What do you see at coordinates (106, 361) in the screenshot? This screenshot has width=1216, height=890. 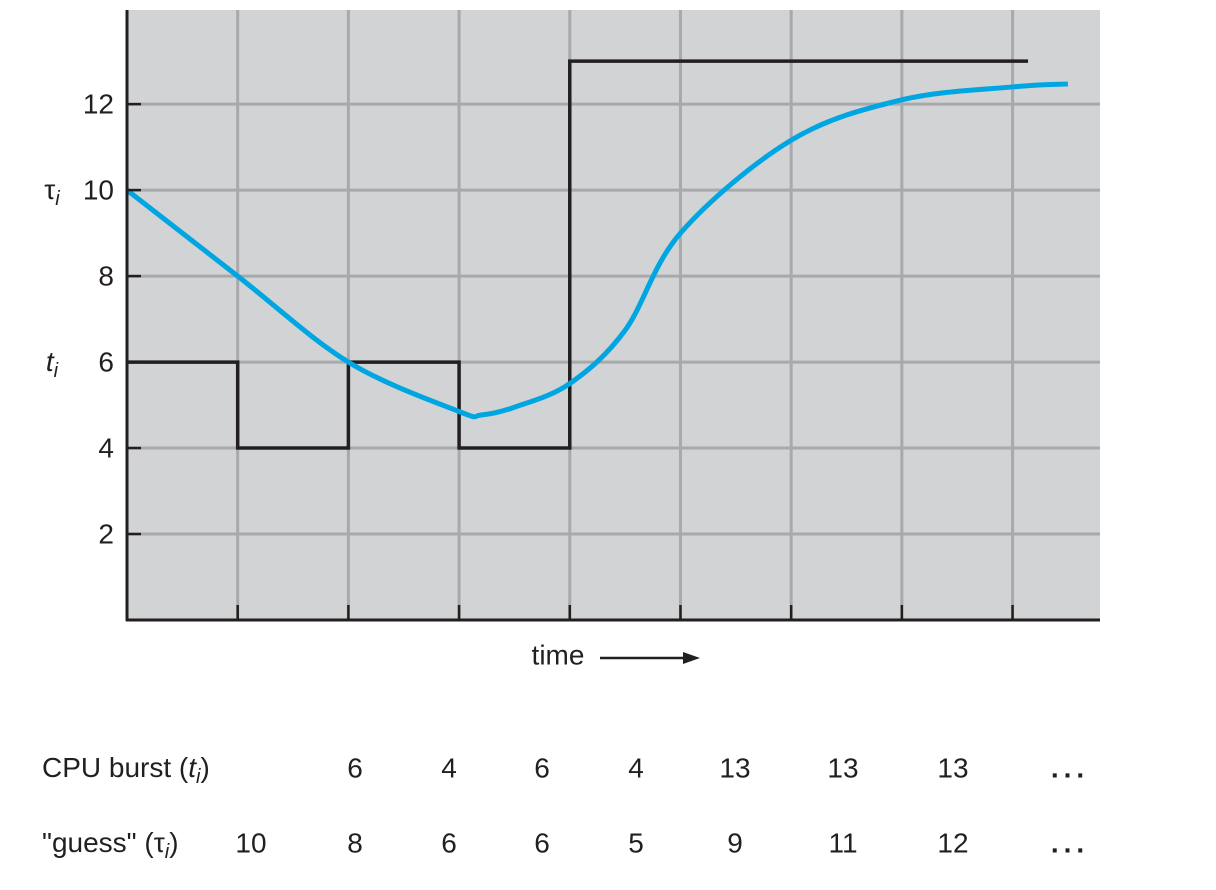 I see `y-tick-label: 6` at bounding box center [106, 361].